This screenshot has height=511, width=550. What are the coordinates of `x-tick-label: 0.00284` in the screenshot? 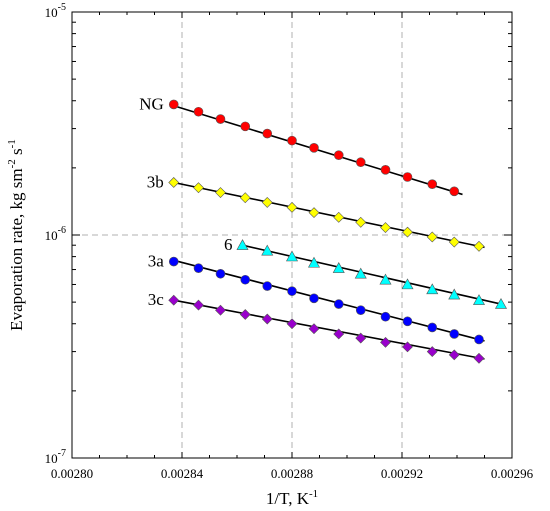 It's located at (182, 473).